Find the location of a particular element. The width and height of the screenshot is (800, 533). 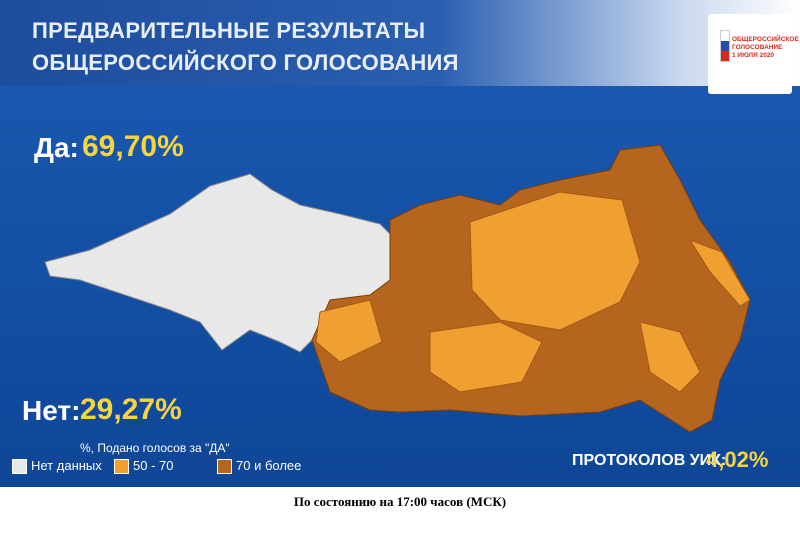

logo-text: ГОЛОСОВАНИЕ is located at coordinates (757, 47).